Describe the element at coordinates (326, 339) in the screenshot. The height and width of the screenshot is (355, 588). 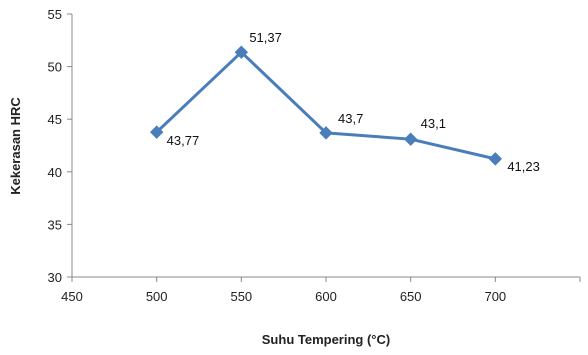
I see `x-axis-title: Suhu Tempering (°C)` at that location.